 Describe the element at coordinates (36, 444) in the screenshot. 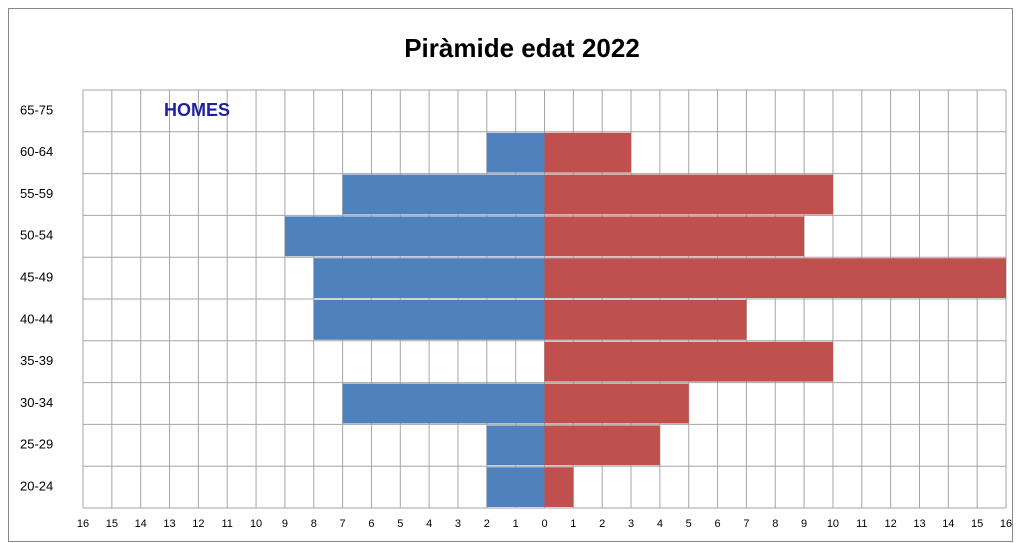

I see `y-tick-label: 25-29` at that location.